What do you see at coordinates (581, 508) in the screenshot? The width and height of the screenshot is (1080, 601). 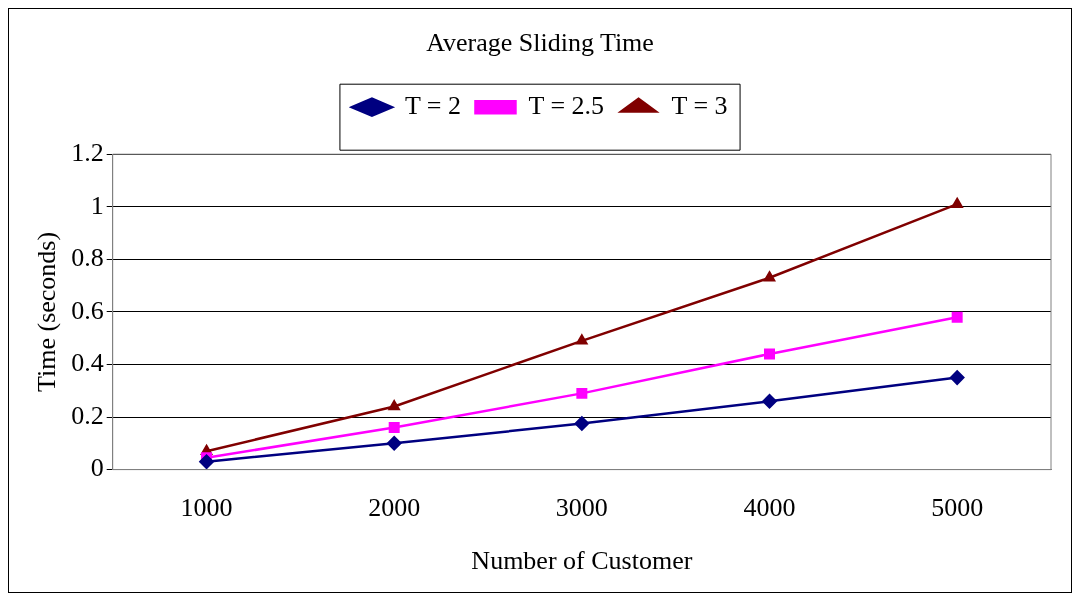 I see `x-tick-label: 3000` at bounding box center [581, 508].